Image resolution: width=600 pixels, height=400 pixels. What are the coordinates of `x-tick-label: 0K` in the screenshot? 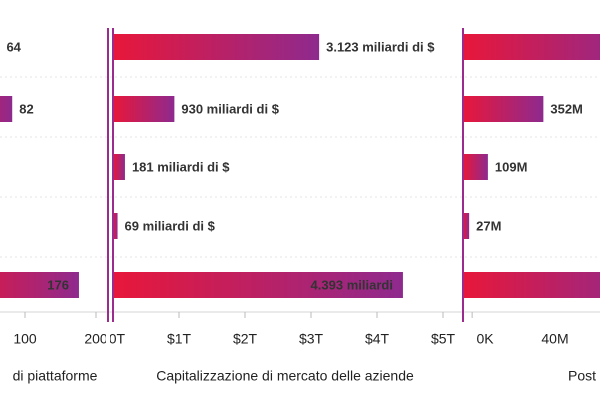 It's located at (485, 339).